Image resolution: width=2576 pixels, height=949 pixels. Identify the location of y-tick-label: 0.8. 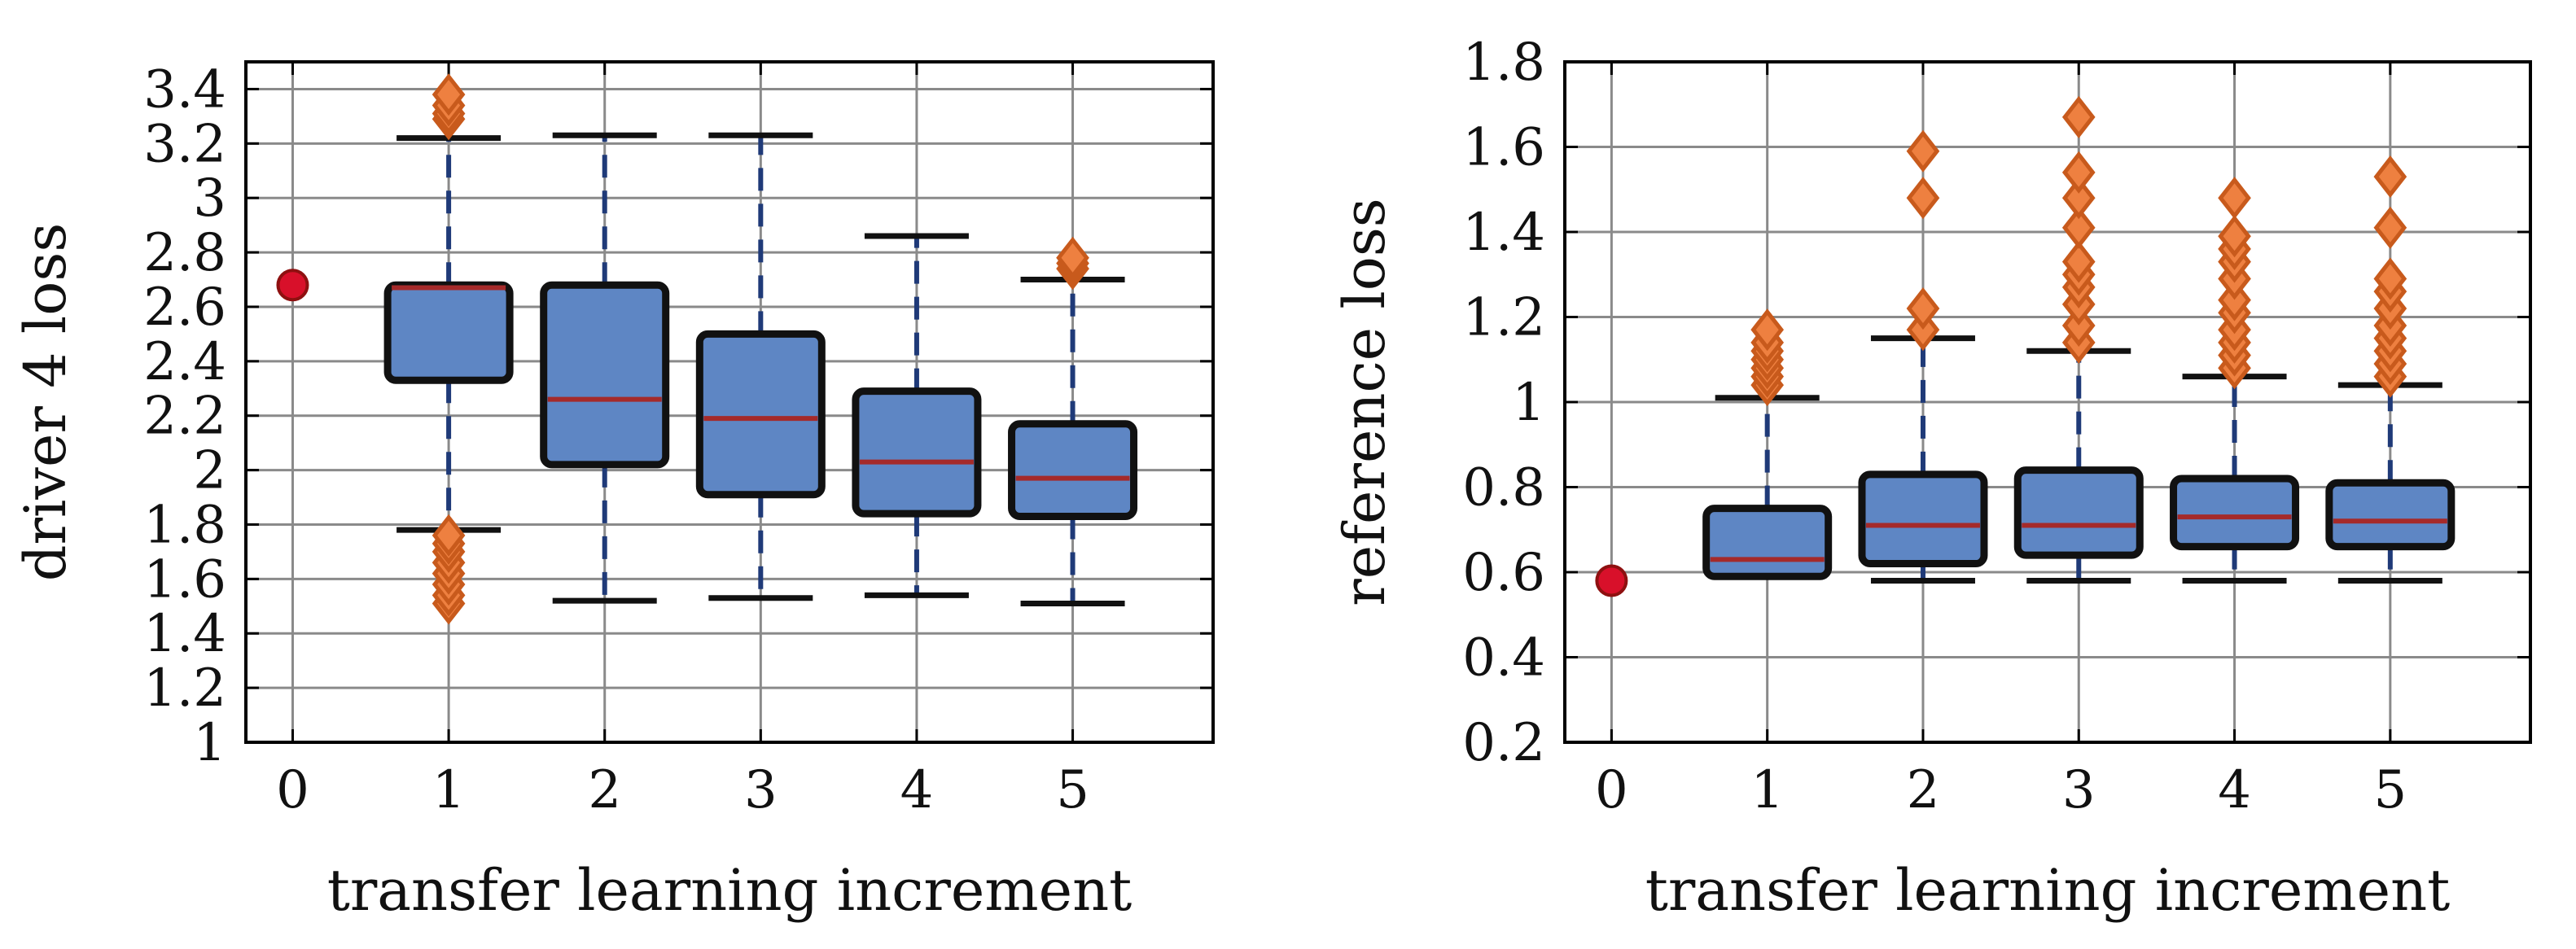
(1503, 488).